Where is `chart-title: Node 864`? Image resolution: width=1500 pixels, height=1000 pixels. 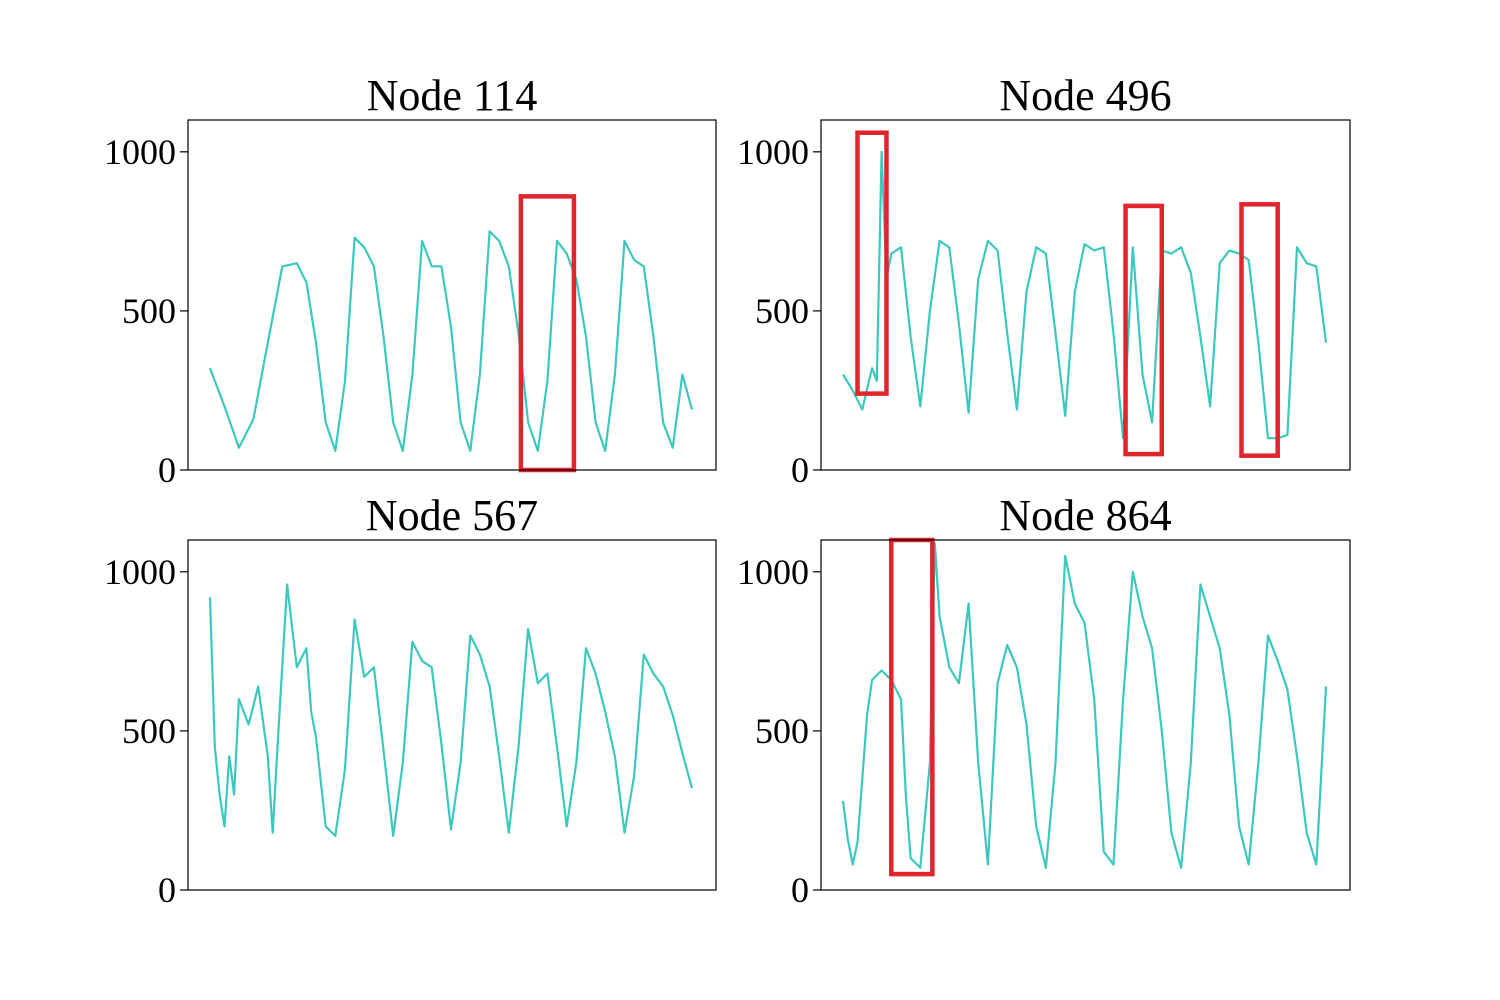
chart-title: Node 864 is located at coordinates (1085, 515).